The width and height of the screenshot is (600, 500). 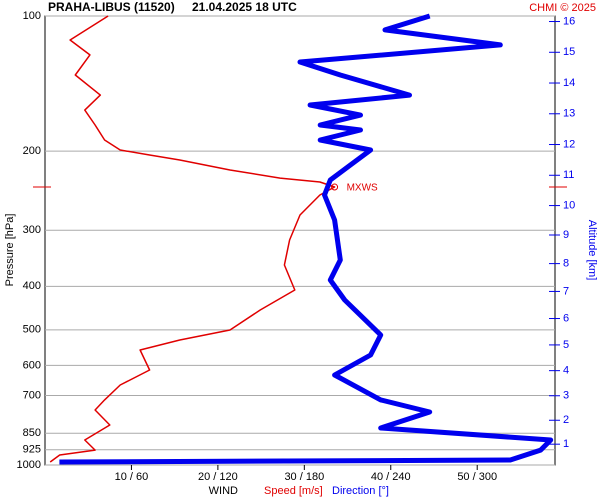 What do you see at coordinates (132, 477) in the screenshot?
I see `x-tick-label: 10 / 60` at bounding box center [132, 477].